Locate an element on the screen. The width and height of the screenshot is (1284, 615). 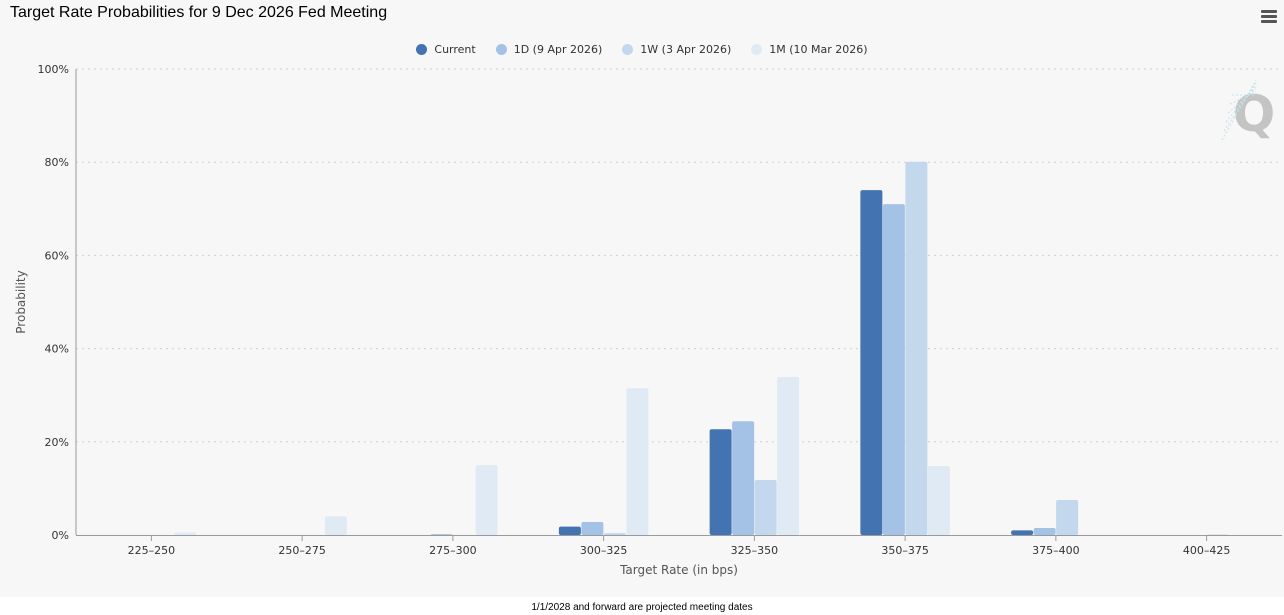
legend-item: 1D (9 Apr 2026) is located at coordinates (549, 49).